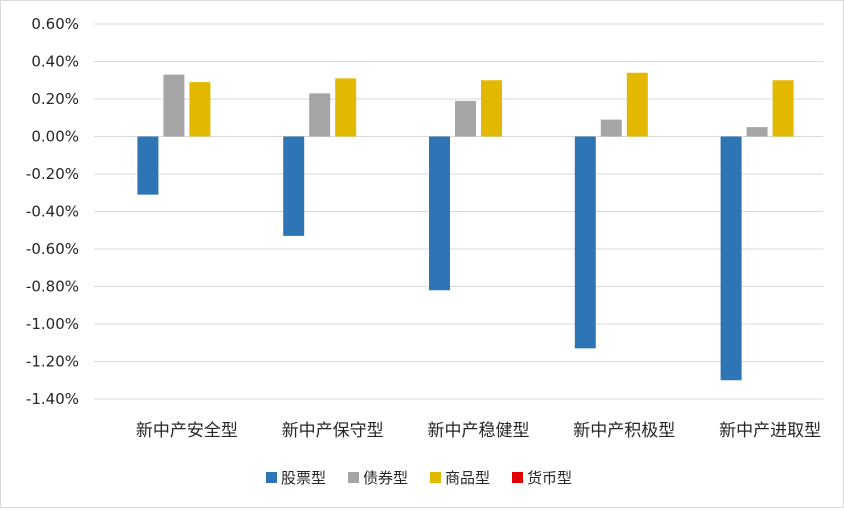 The width and height of the screenshot is (844, 511). What do you see at coordinates (52, 287) in the screenshot?
I see `y-tick-label: -0.80%` at bounding box center [52, 287].